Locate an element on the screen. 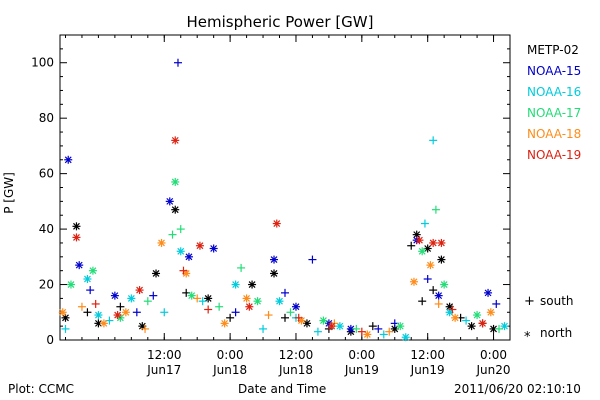  x-tick-sublabel: Jun19 is located at coordinates (361, 370).